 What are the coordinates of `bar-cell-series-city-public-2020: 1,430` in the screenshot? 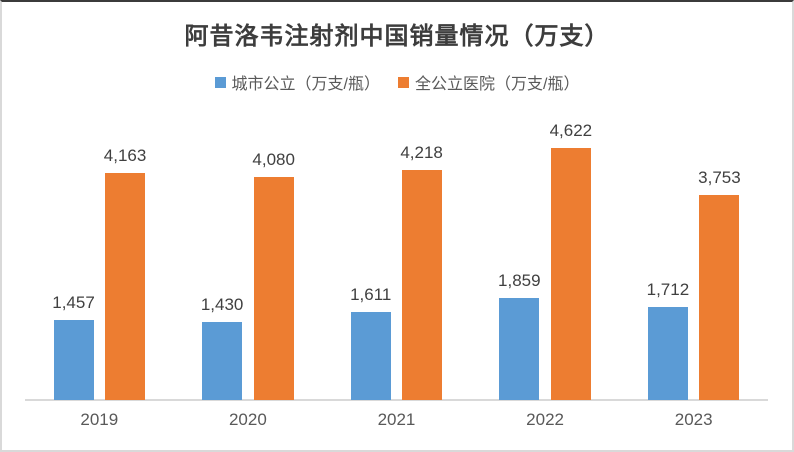 It's located at (222, 347).